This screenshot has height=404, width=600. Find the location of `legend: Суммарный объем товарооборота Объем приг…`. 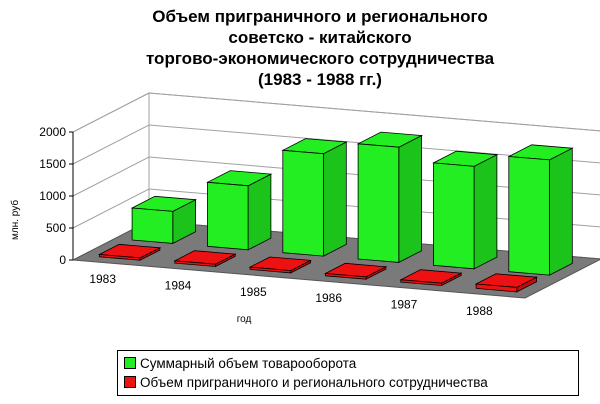

legend: Суммарный объем товарооборота Объем приг… is located at coordinates (348, 373).